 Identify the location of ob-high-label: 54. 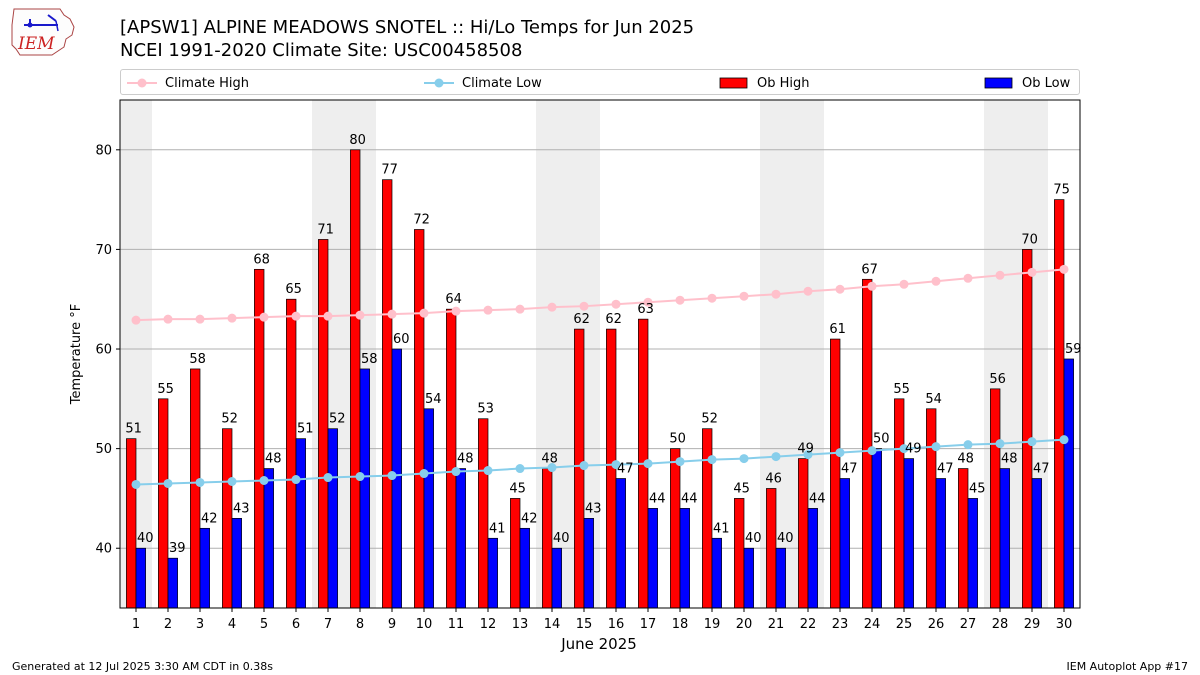
(933, 399).